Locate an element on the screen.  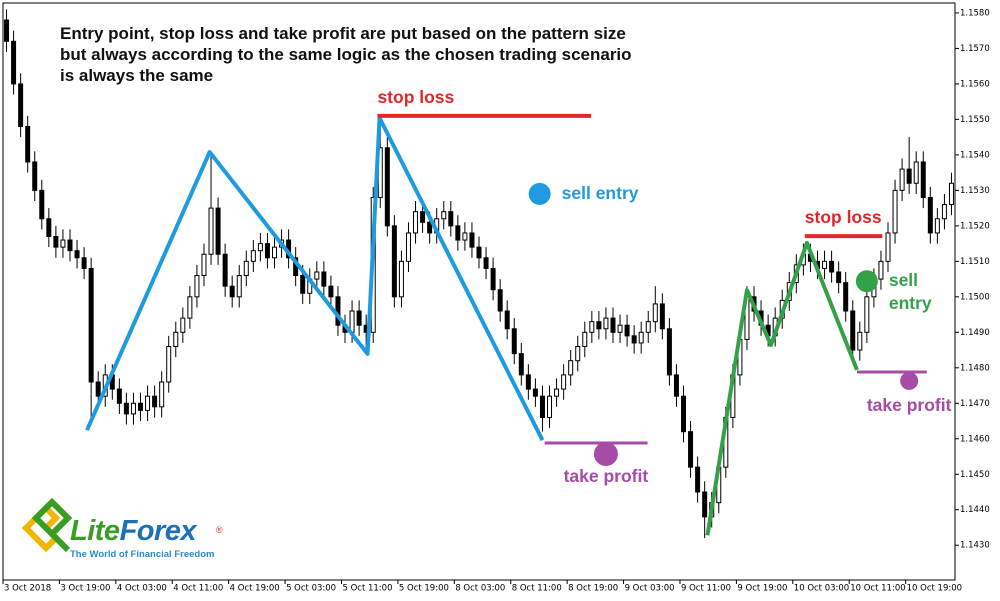
x-tick-label: 9 Oct 03:00 is located at coordinates (650, 589).